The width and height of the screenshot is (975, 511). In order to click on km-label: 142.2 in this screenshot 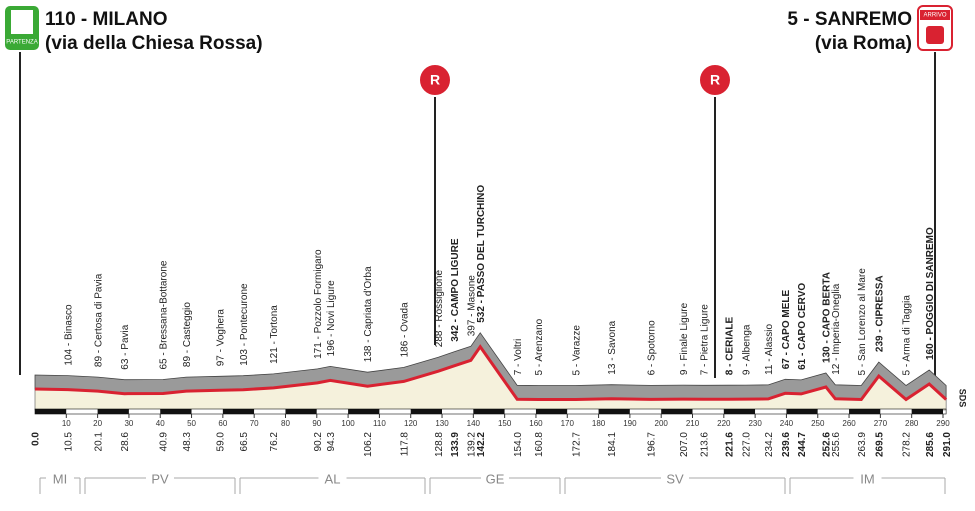, I will do `click(481, 444)`.